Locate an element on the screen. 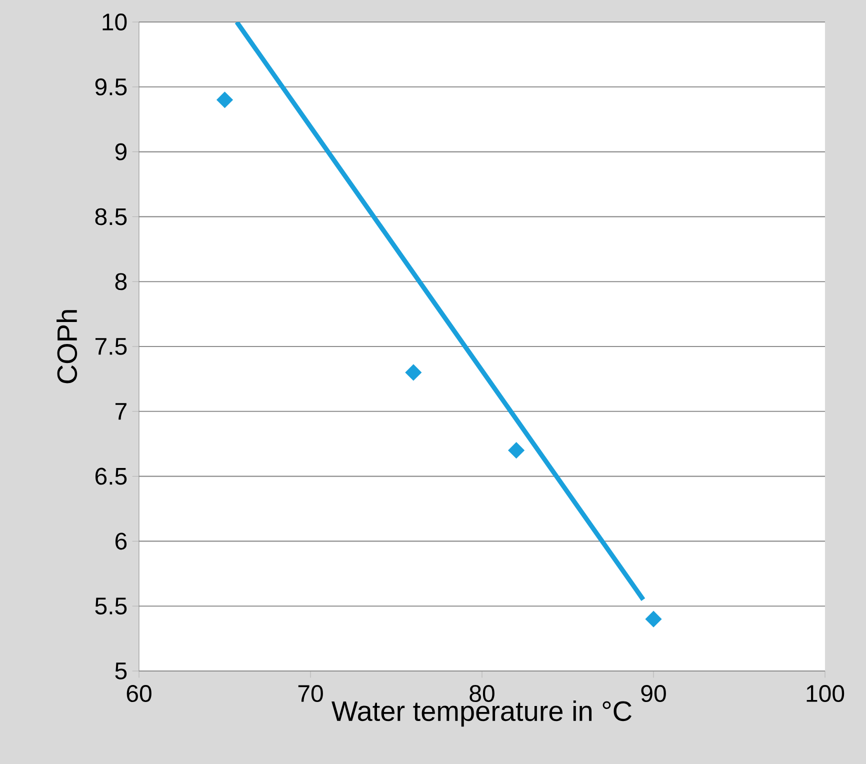 The height and width of the screenshot is (764, 866). y-tick-label: 9 is located at coordinates (120, 151).